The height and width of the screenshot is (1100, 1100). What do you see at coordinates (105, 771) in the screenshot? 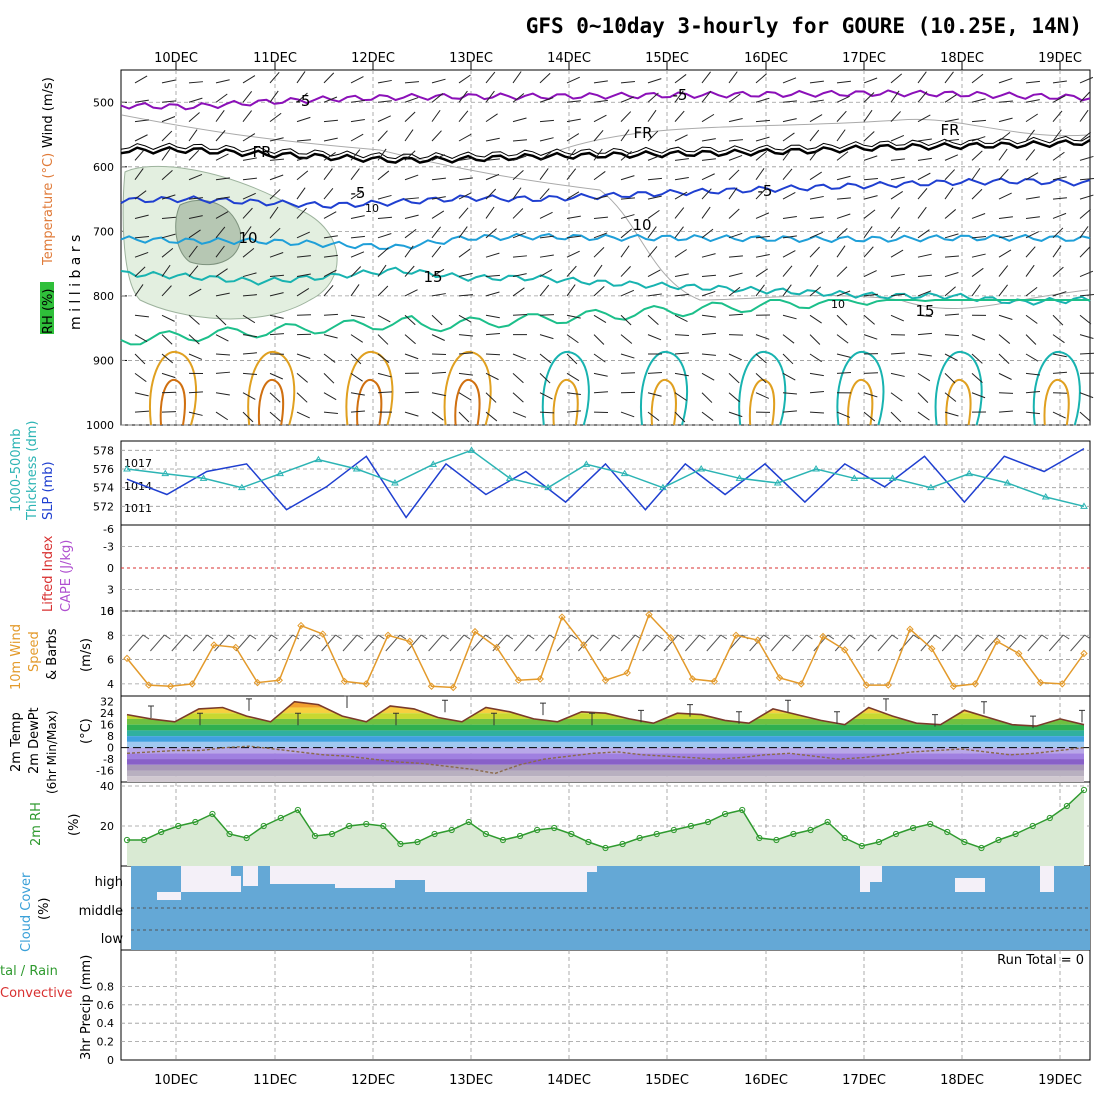
I see `t2m-tick--16: -16` at bounding box center [105, 771].